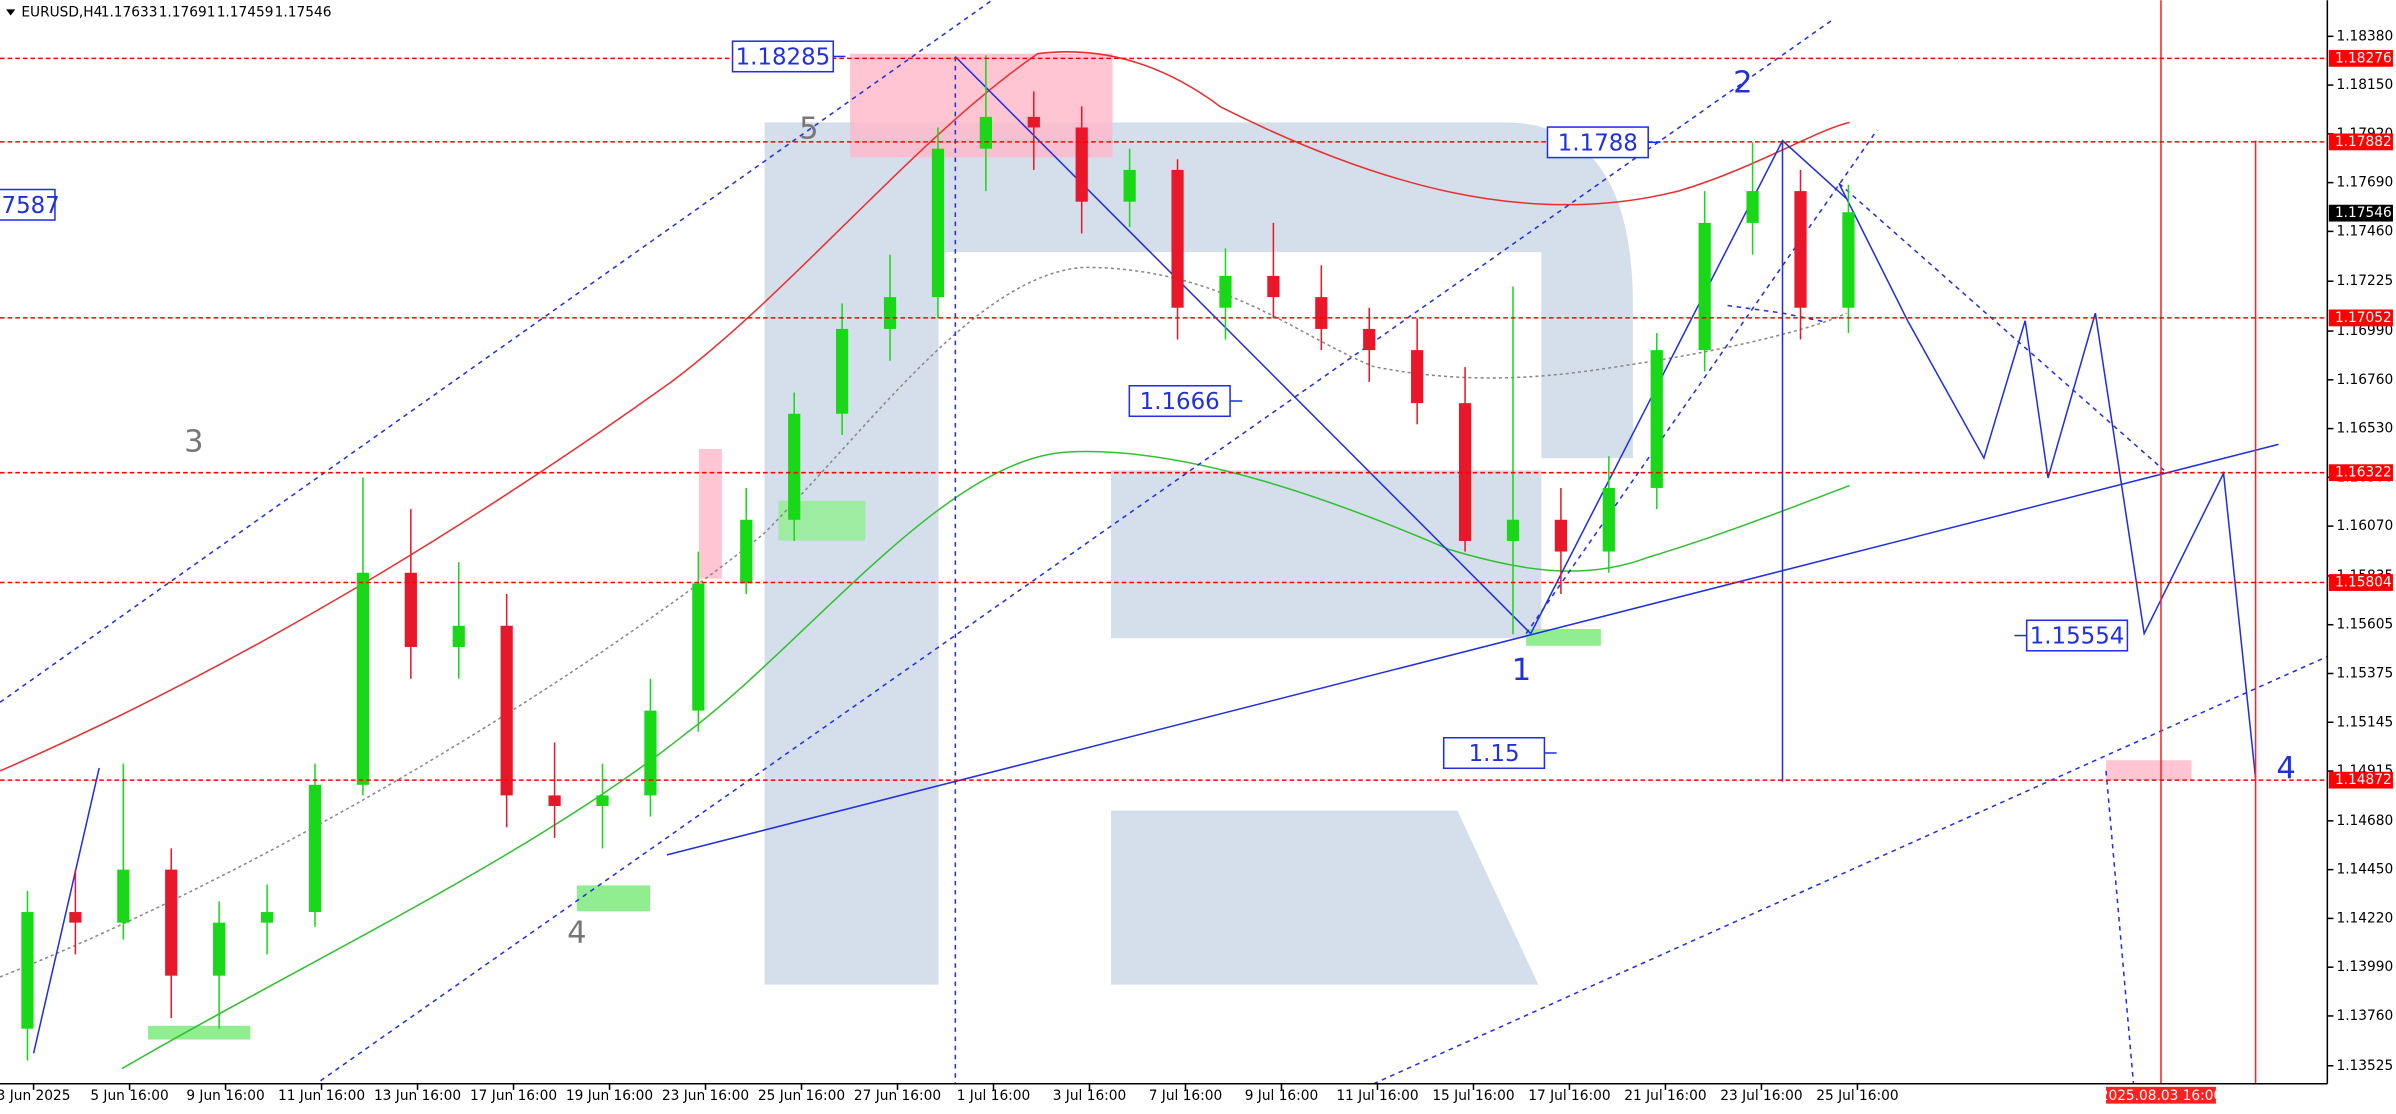 Image resolution: width=2396 pixels, height=1114 pixels. I want to click on y-tick-label: 1.17225, so click(2364, 281).